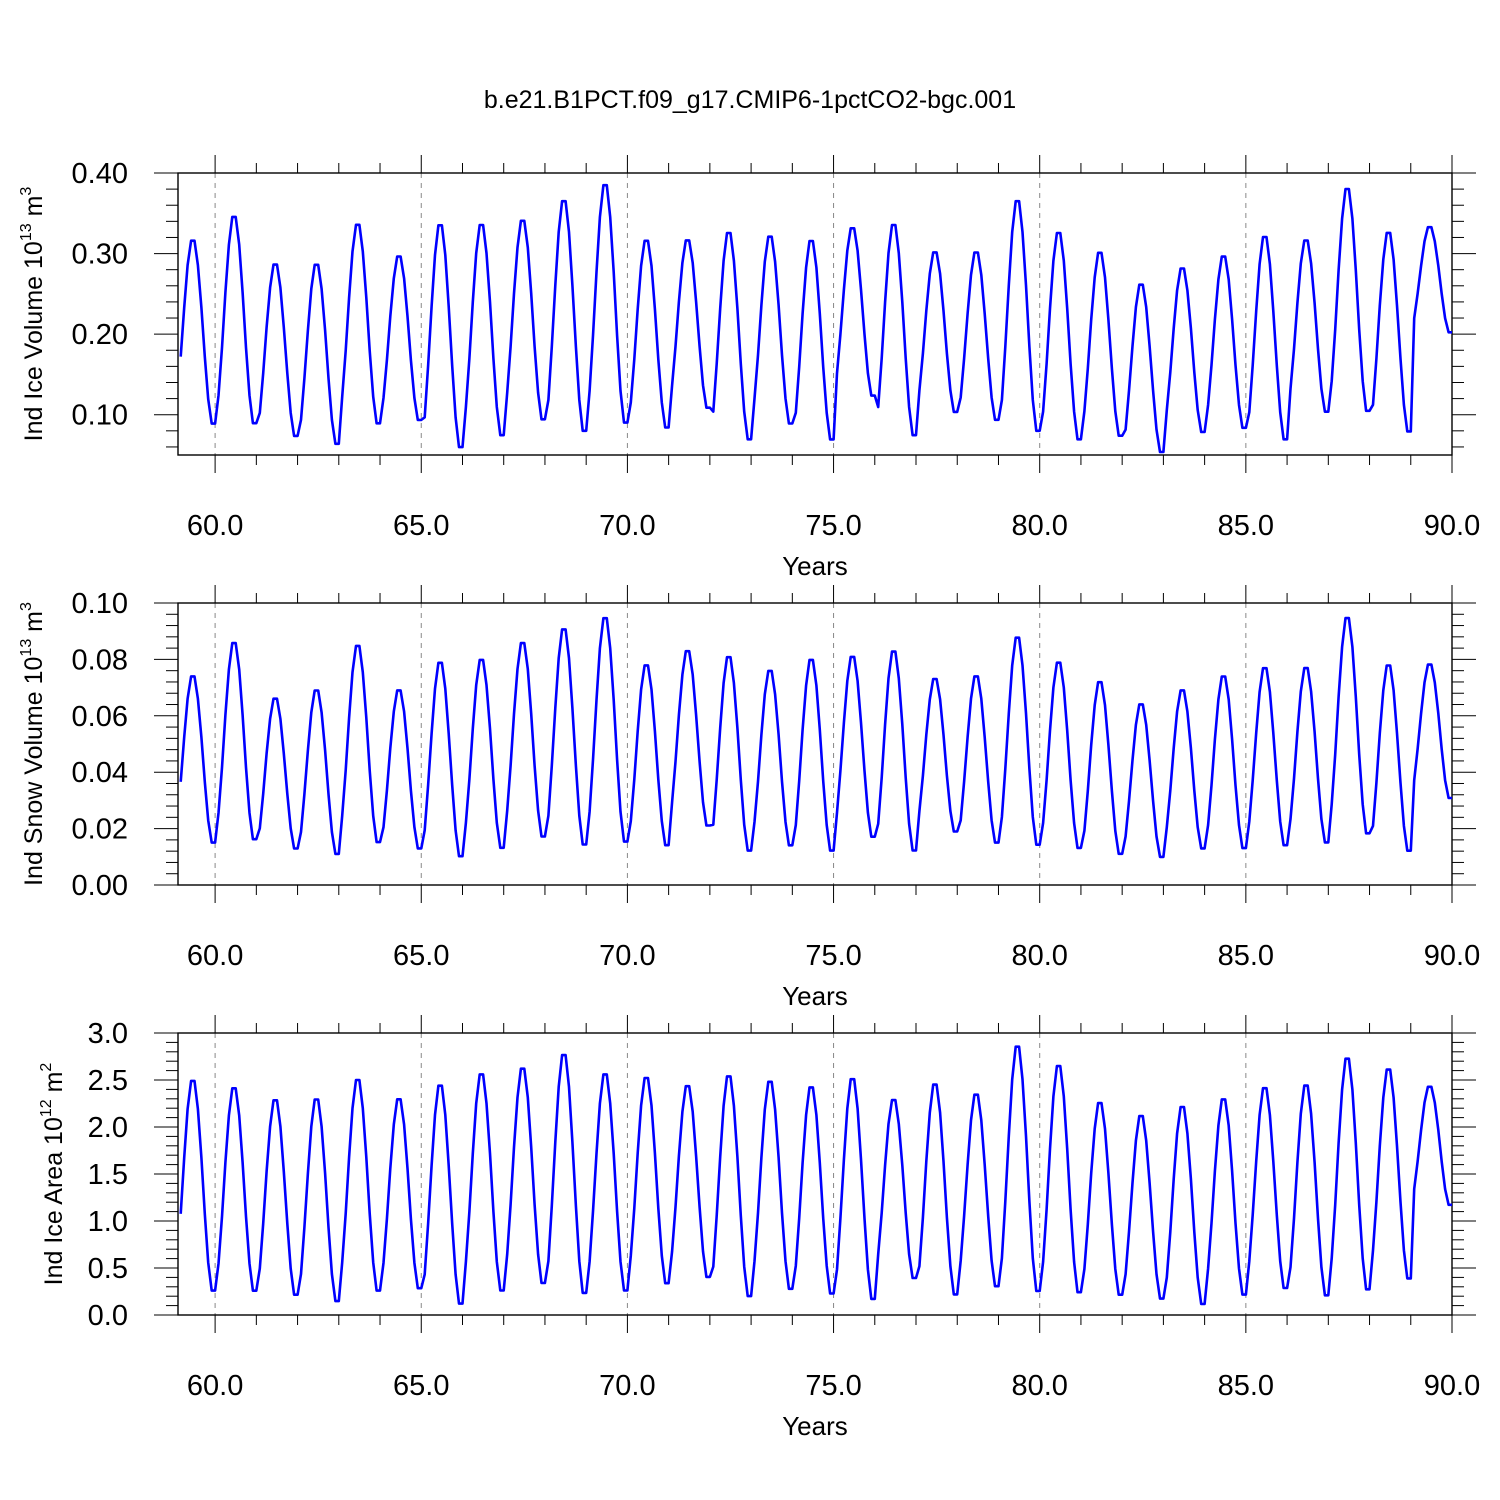  Describe the element at coordinates (100, 830) in the screenshot. I see `y-tick-label: 0.02` at that location.